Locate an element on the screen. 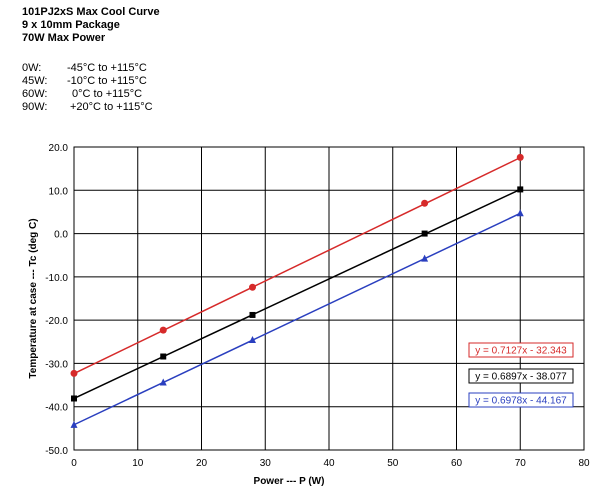 Image resolution: width=600 pixels, height=500 pixels. x-tick-label: 40 is located at coordinates (329, 463).